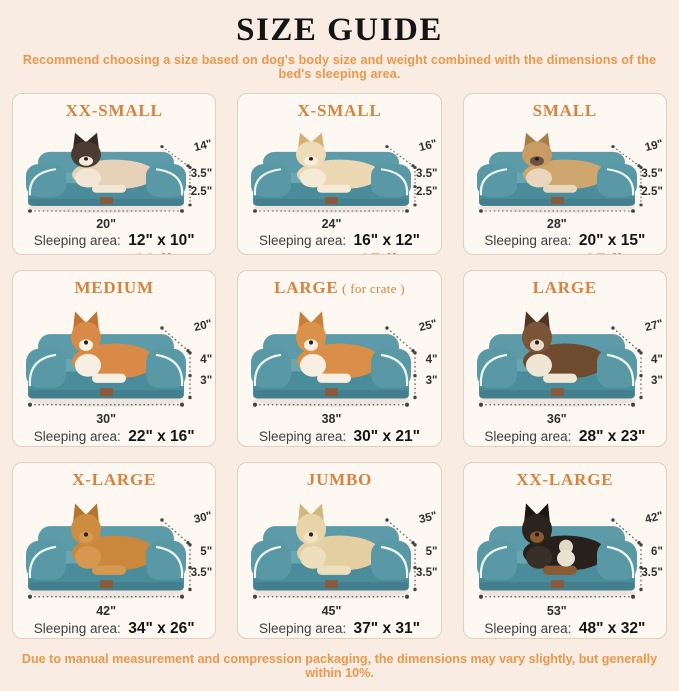  I want to click on size-card: SMALL, so click(564, 174).